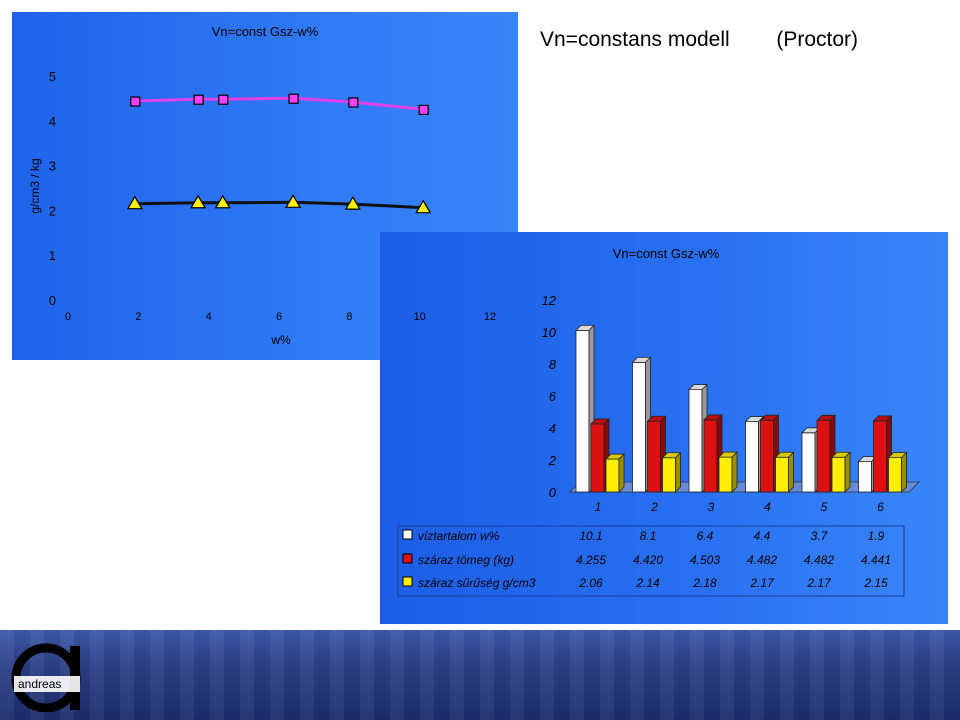  Describe the element at coordinates (762, 536) in the screenshot. I see `table-cell: 4.4` at that location.